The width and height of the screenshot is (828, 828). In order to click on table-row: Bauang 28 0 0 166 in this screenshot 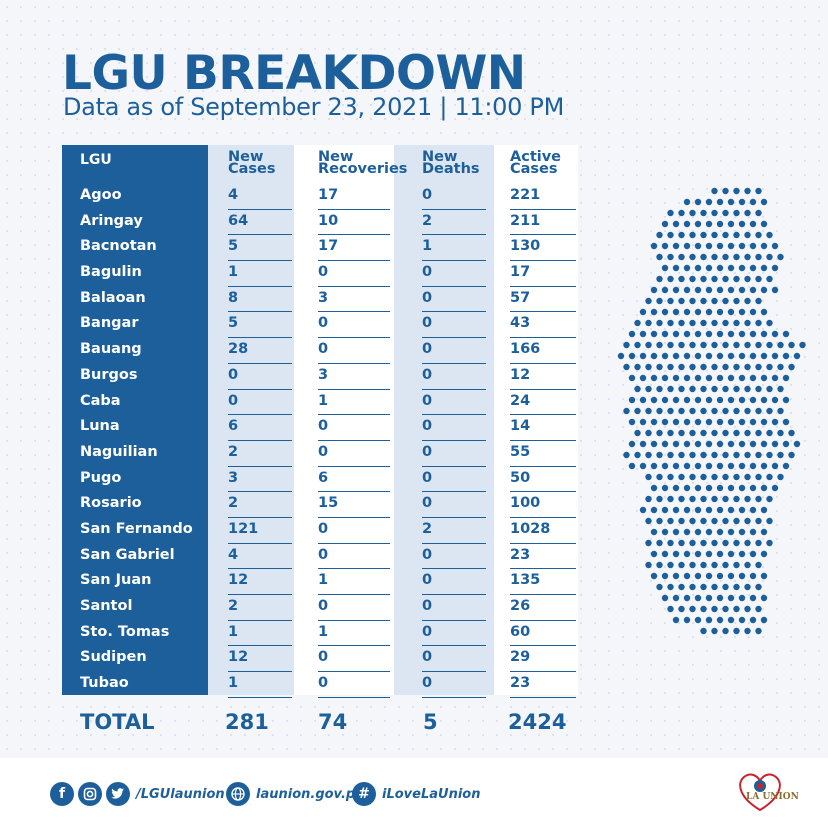, I will do `click(320, 351)`.